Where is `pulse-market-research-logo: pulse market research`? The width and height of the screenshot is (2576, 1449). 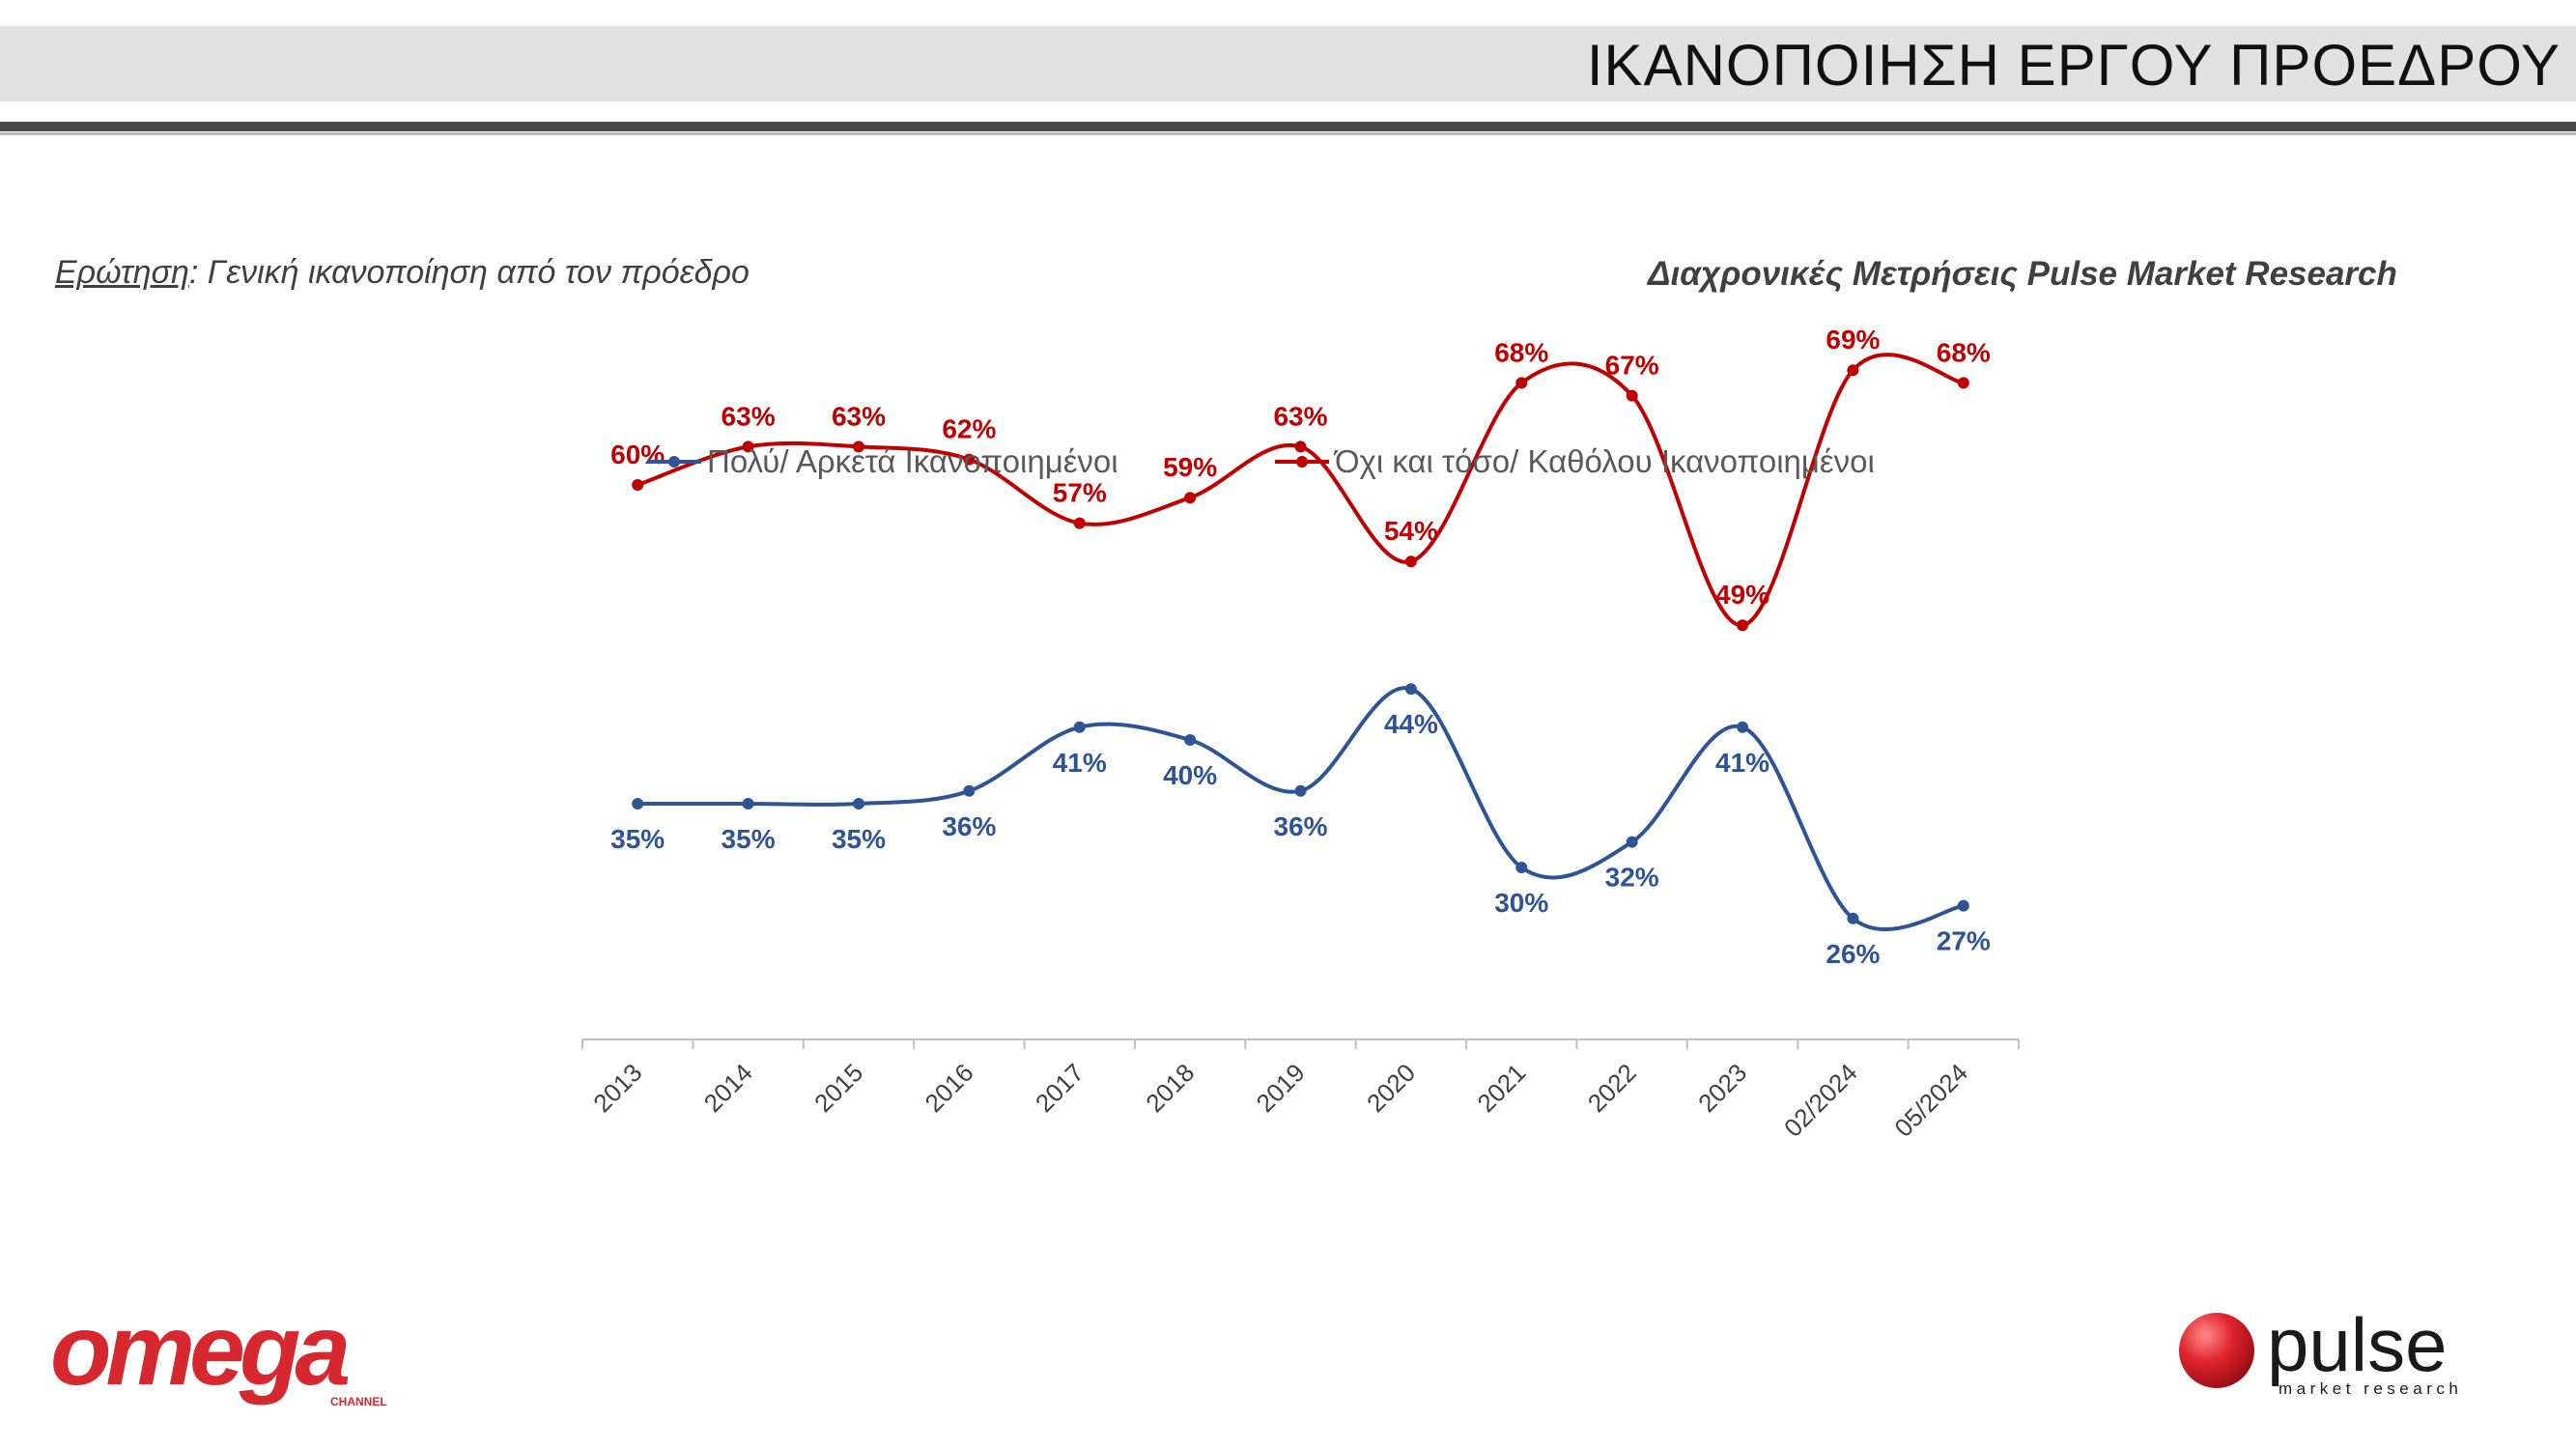
pulse-market-research-logo: pulse market research is located at coordinates (2320, 1353).